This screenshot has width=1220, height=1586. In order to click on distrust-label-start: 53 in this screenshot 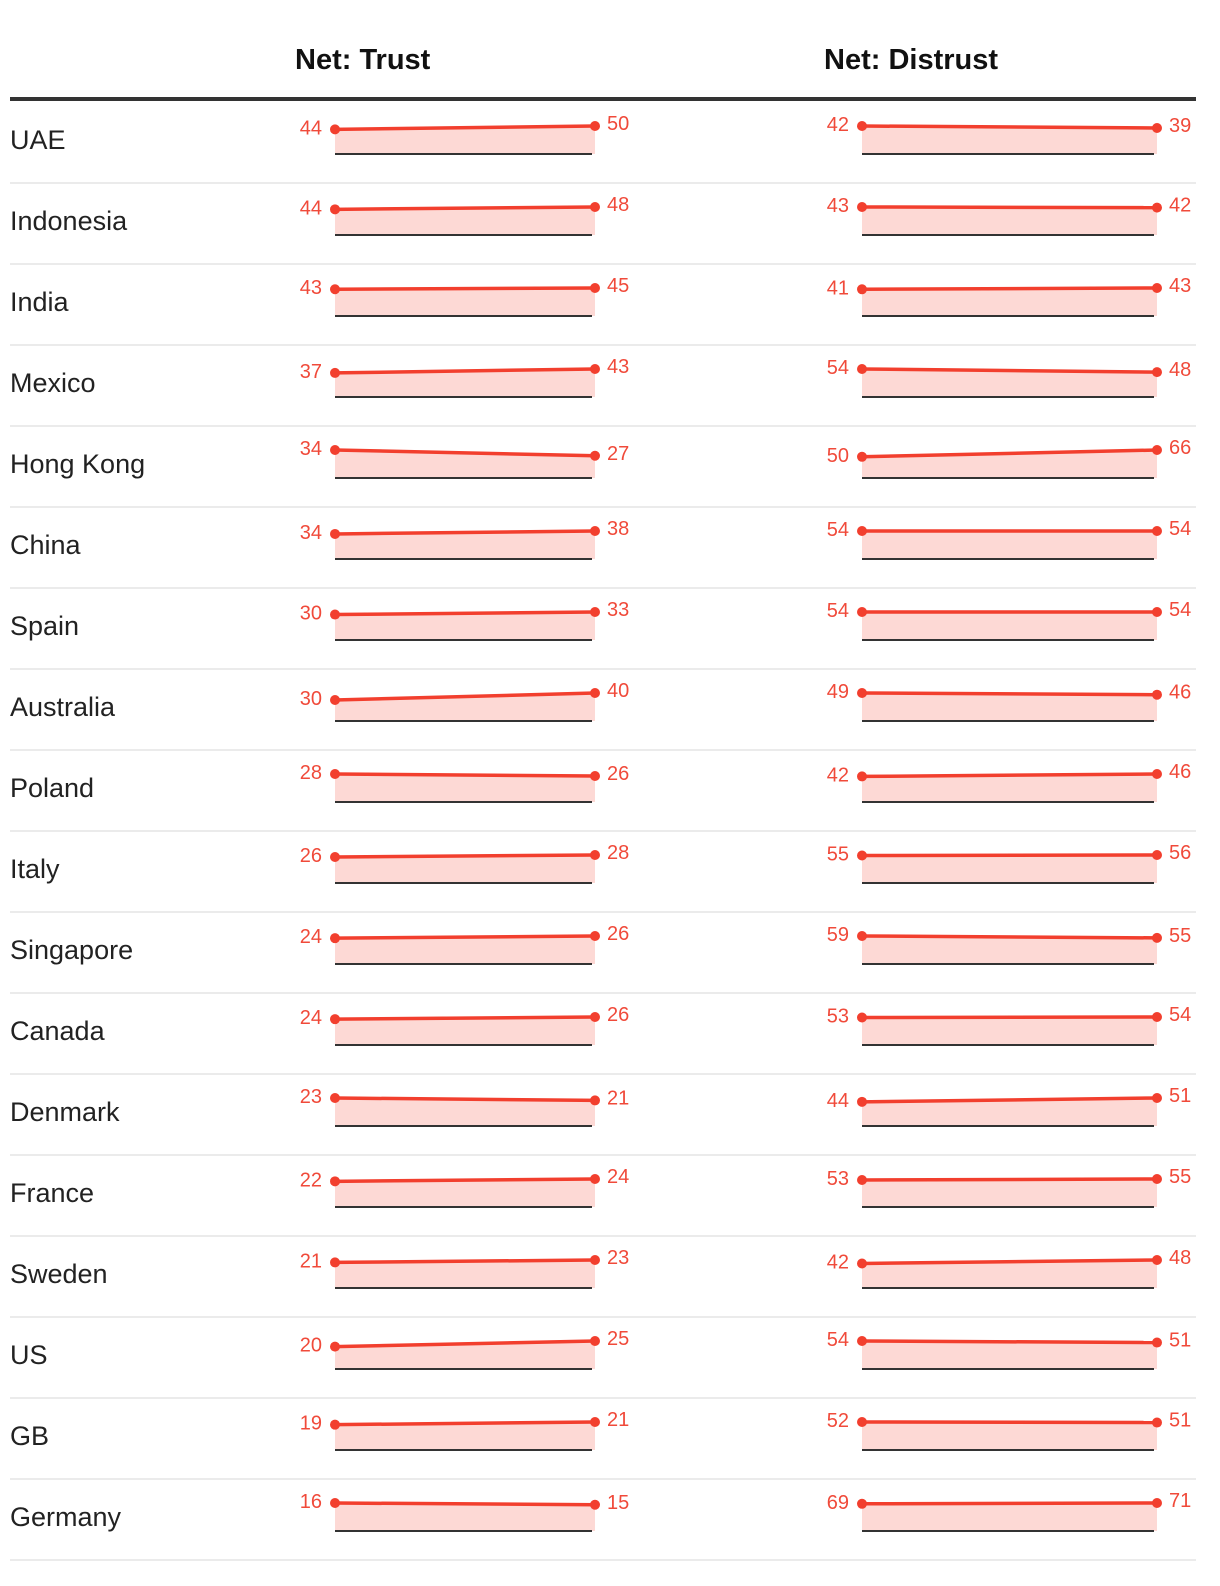, I will do `click(838, 1179)`.